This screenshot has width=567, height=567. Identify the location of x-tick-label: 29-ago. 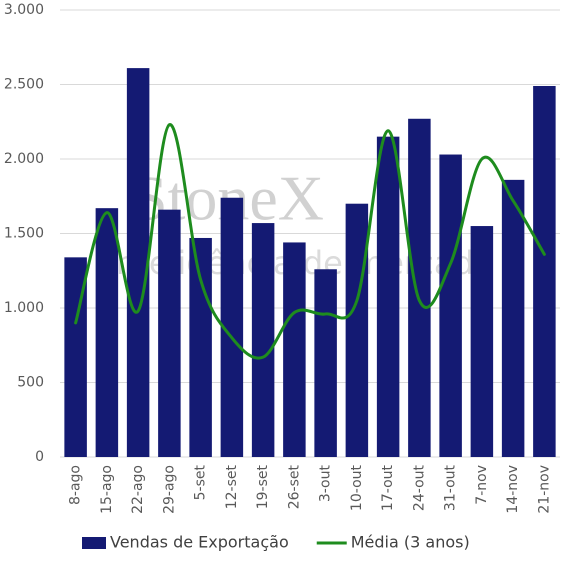
(169, 489).